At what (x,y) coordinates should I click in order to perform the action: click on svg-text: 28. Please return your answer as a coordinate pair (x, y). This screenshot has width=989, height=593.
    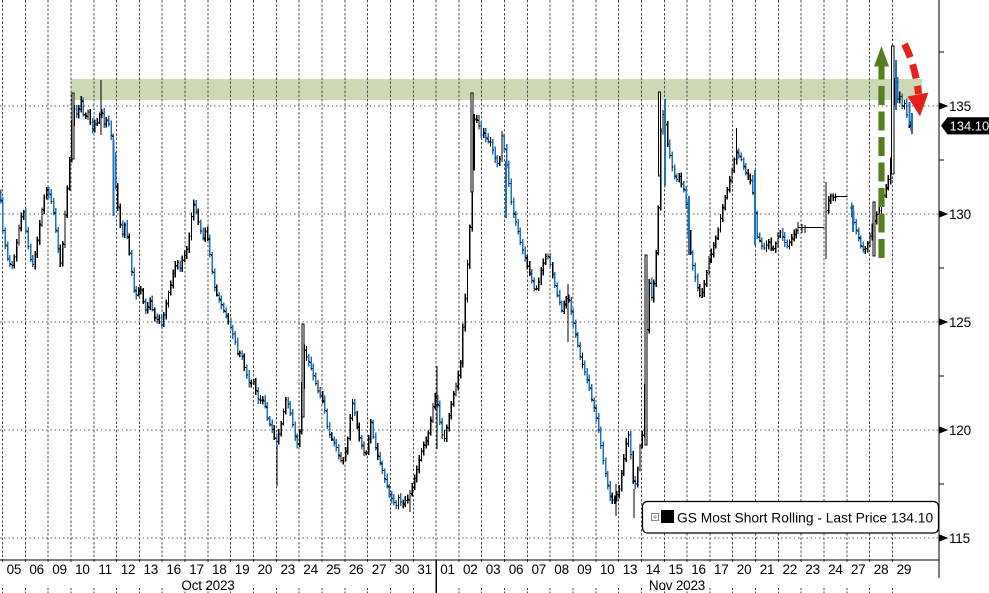
    Looking at the image, I should click on (881, 569).